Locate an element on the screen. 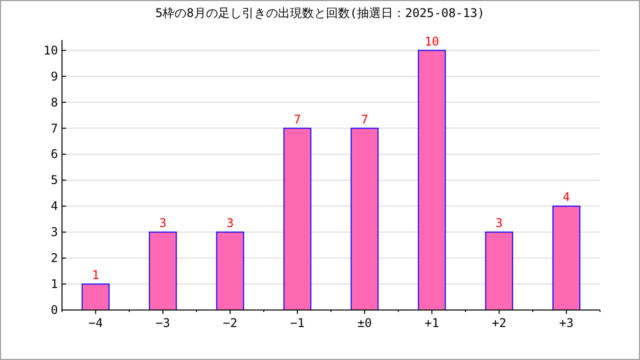 The image size is (640, 360). y-tick-label: 3 is located at coordinates (54, 232).